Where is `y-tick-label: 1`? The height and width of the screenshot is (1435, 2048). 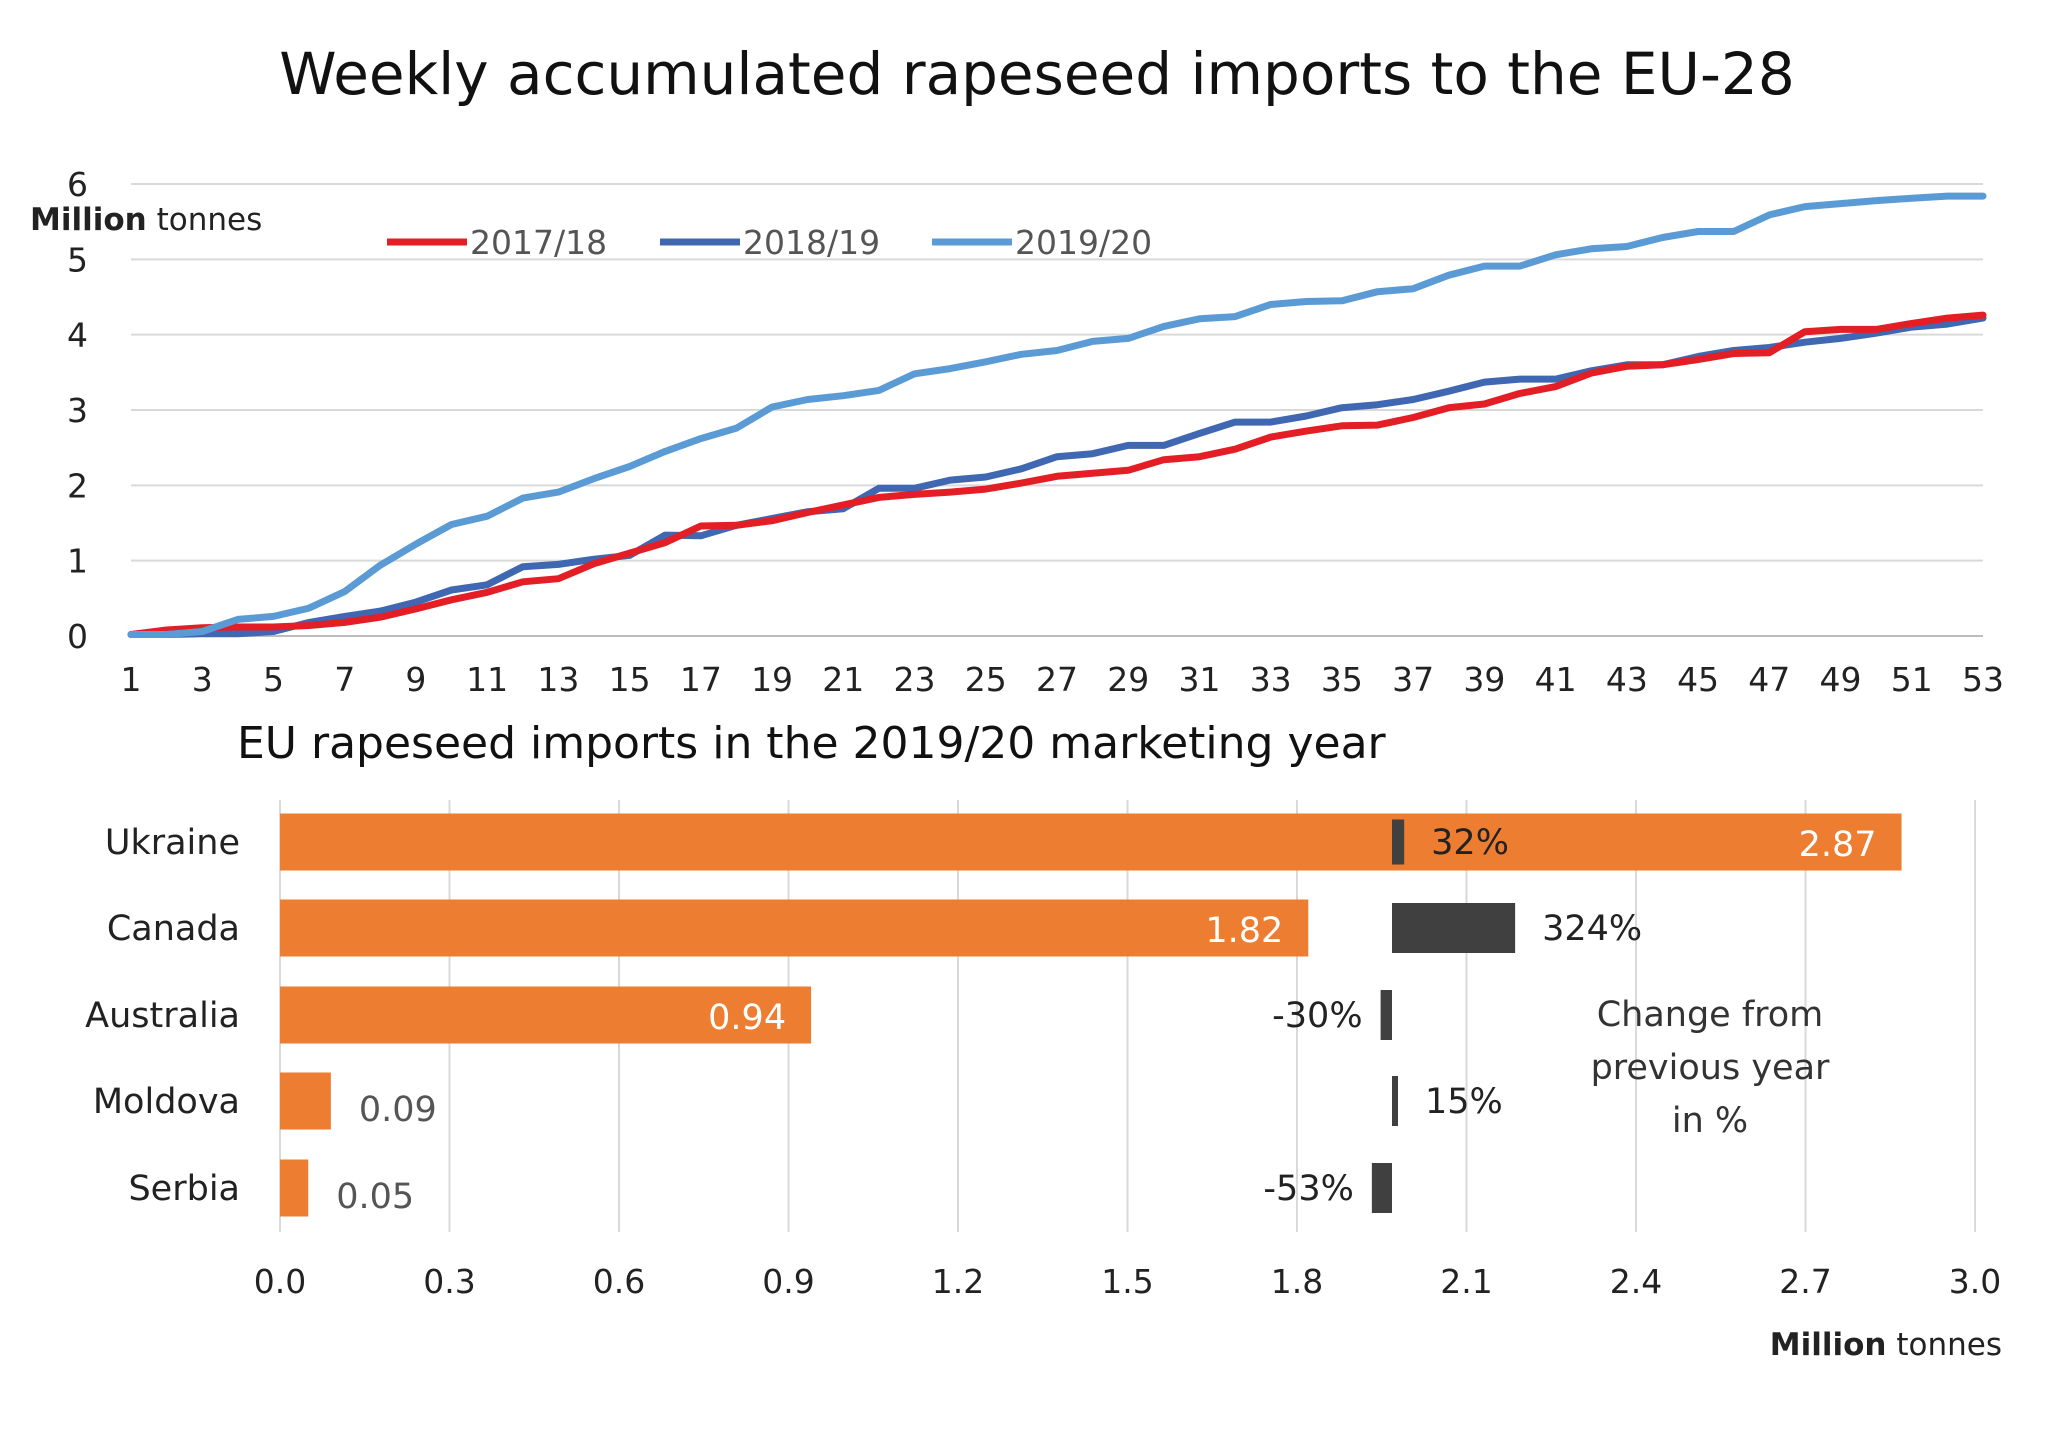 y-tick-label: 1 is located at coordinates (77, 561).